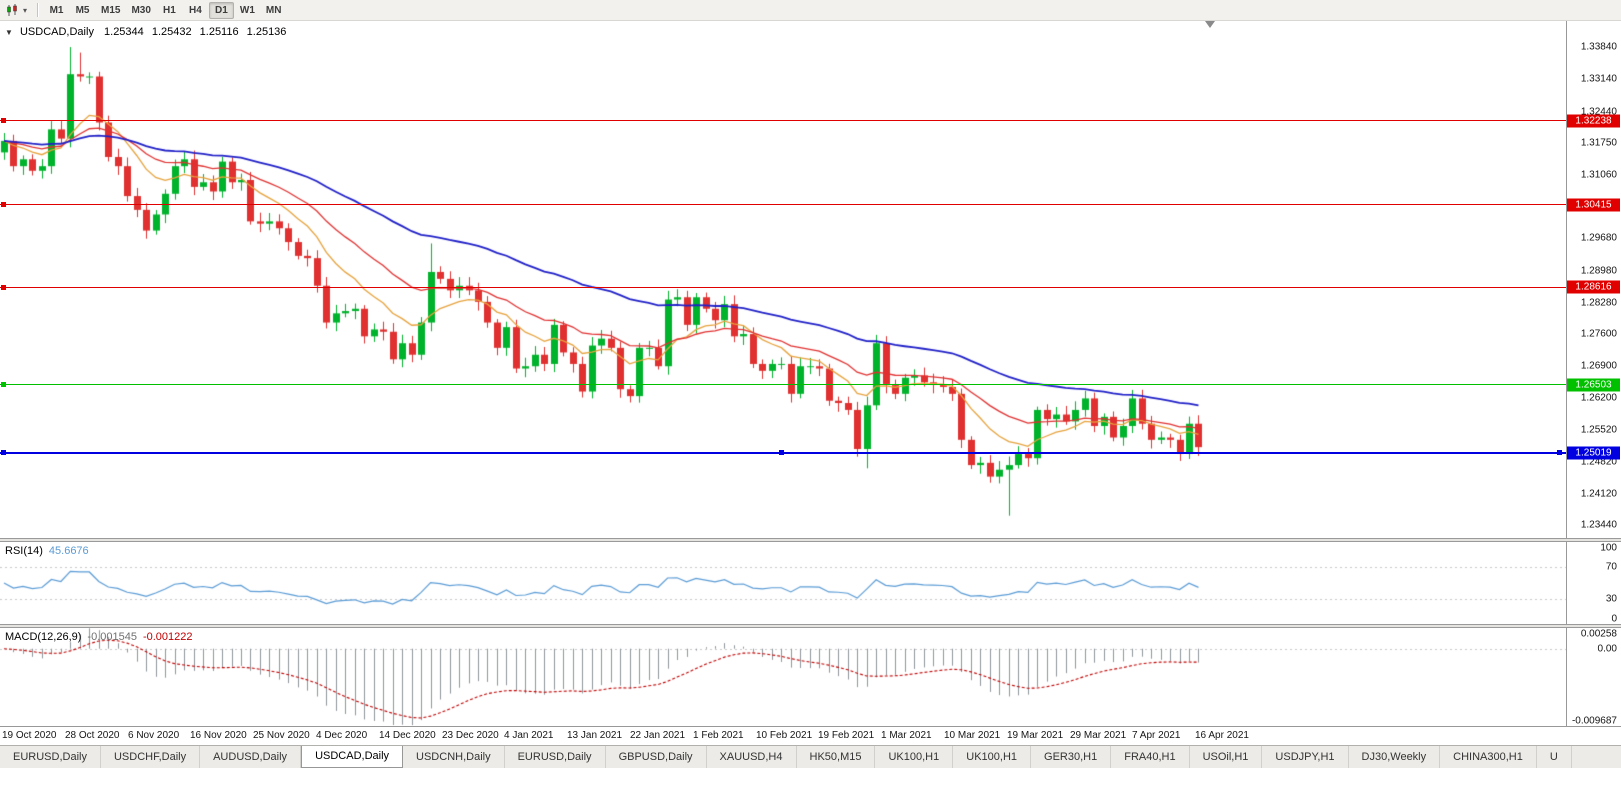  I want to click on chart-tab: U, so click(1554, 757).